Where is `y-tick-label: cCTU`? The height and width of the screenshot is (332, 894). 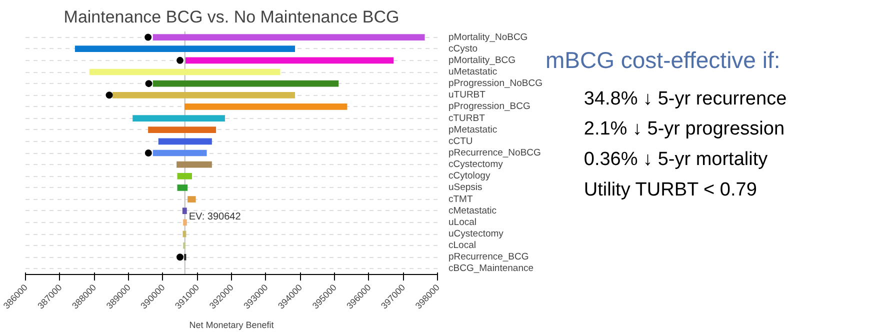
y-tick-label: cCTU is located at coordinates (460, 141).